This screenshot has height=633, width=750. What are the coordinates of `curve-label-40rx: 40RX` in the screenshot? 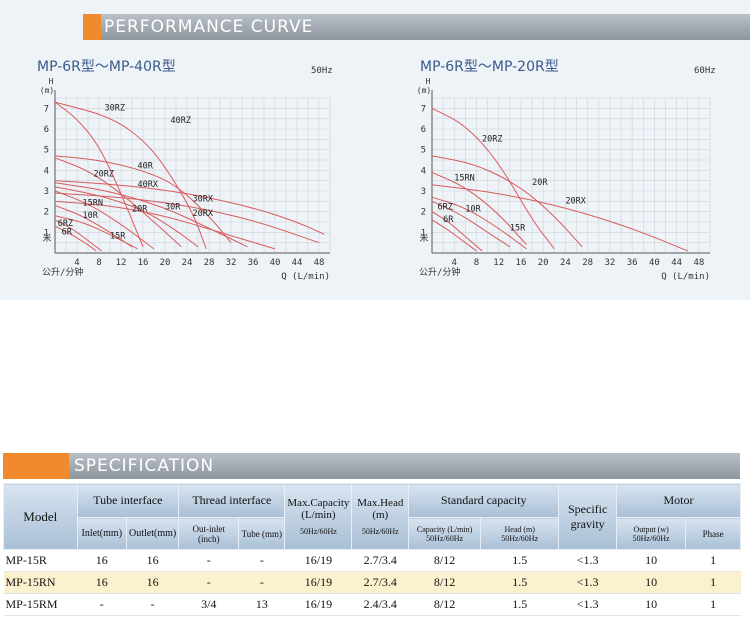 It's located at (148, 185).